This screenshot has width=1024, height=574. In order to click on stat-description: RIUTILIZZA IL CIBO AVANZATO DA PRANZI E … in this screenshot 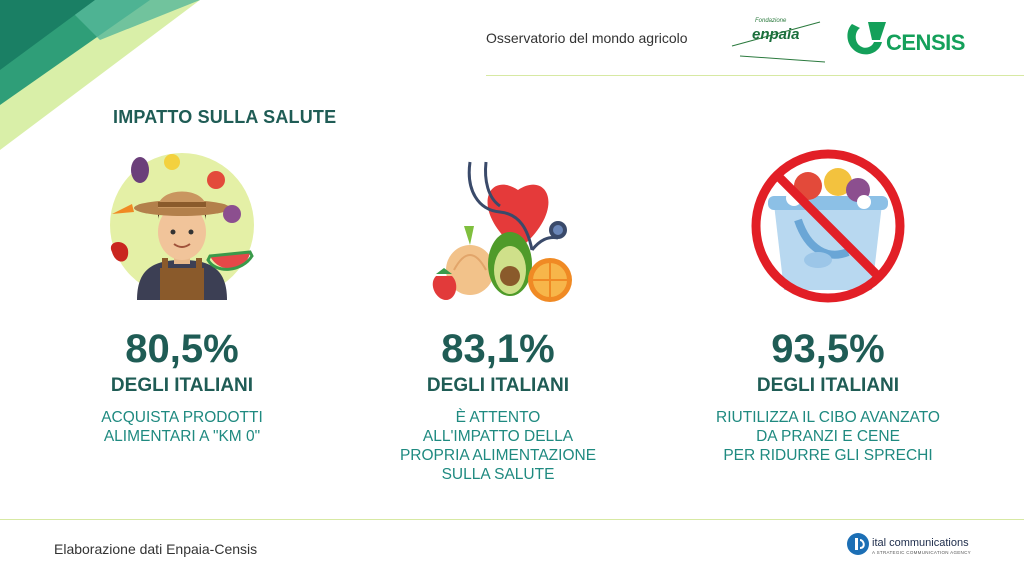, I will do `click(828, 436)`.